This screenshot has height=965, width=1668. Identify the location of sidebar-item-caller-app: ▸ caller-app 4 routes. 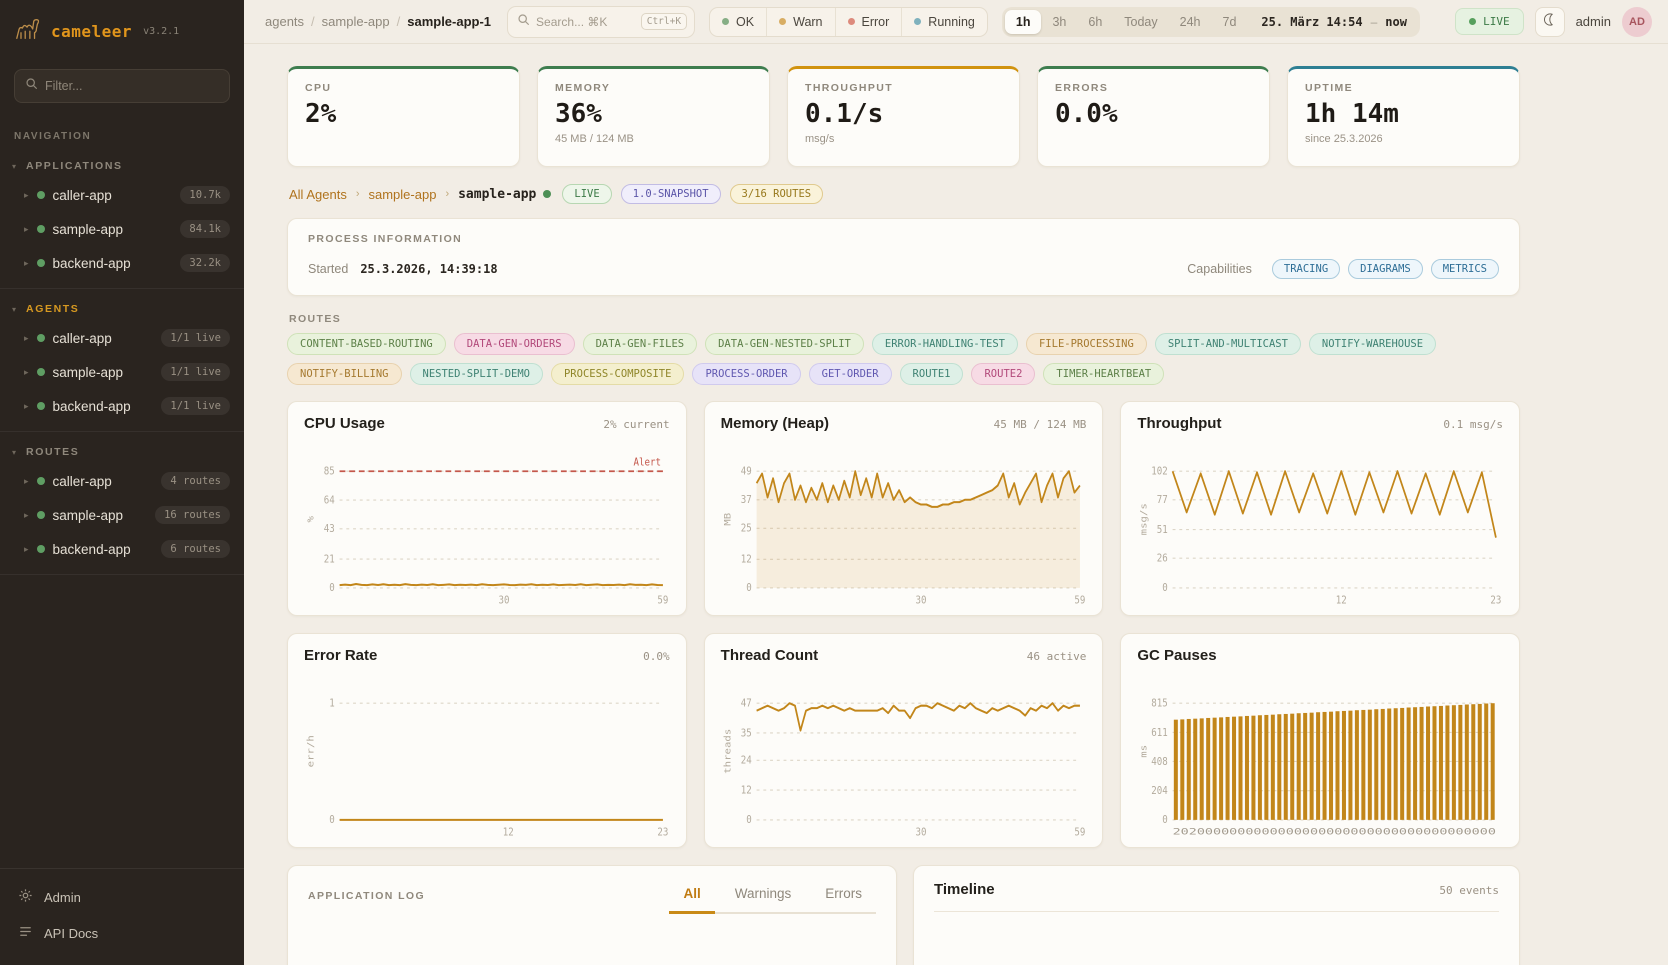
(122, 481).